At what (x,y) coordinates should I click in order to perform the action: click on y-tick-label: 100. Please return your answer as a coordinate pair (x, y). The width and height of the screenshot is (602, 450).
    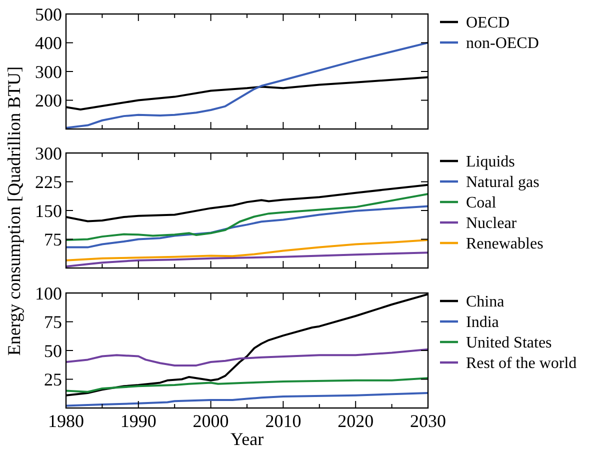
    Looking at the image, I should click on (48, 293).